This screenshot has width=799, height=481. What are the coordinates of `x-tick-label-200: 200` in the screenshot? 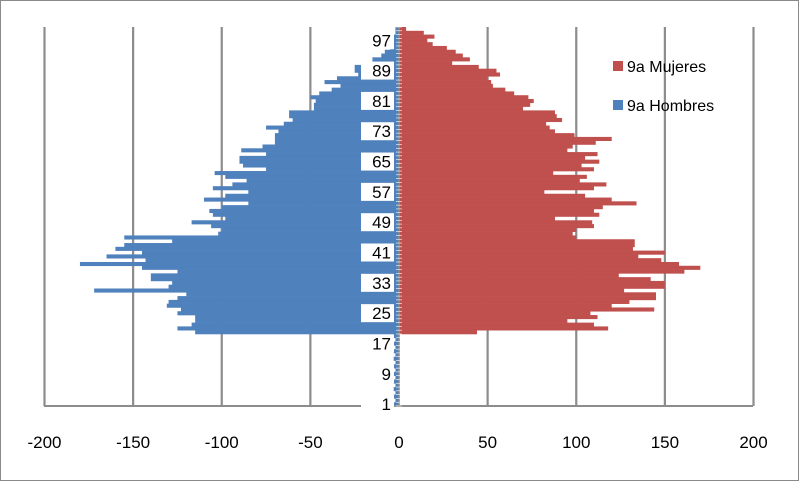 It's located at (753, 442).